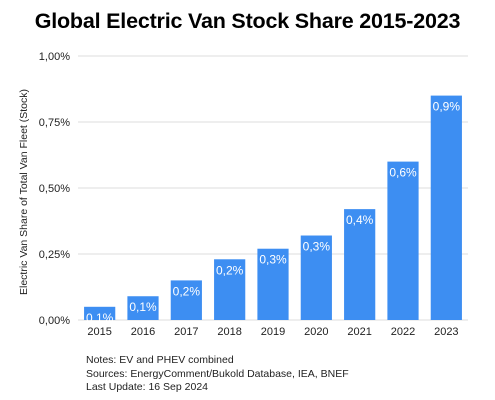 The image size is (495, 400). Describe the element at coordinates (99, 332) in the screenshot. I see `x-tick-label: 2015` at that location.